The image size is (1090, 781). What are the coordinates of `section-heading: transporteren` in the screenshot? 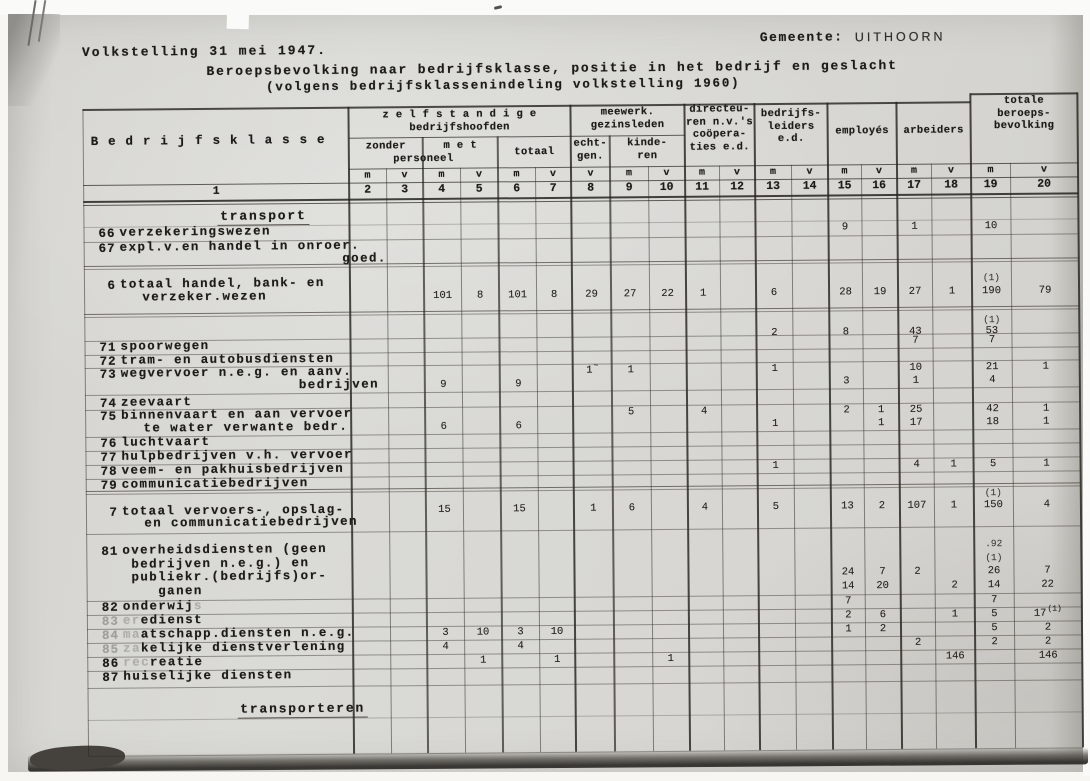 It's located at (303, 709).